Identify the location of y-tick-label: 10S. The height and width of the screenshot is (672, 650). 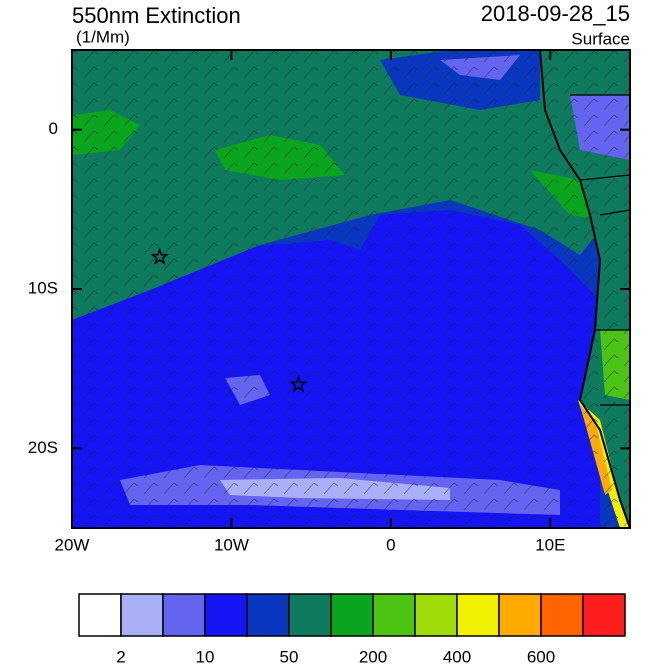
(43, 287).